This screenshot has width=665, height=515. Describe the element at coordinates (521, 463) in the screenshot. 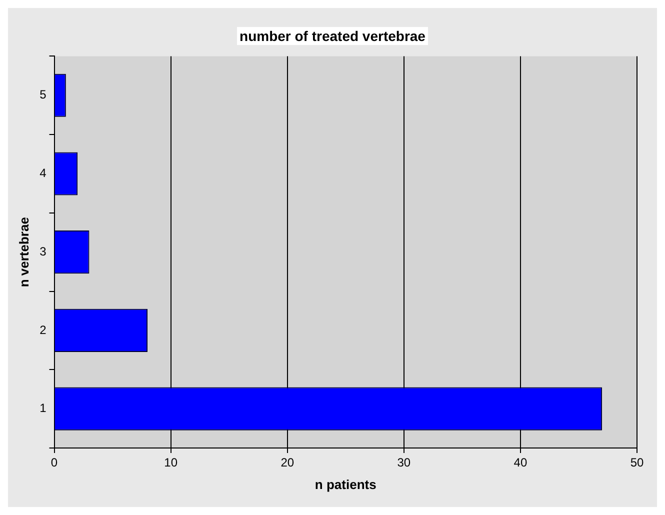

I see `x-tick-label: 40` at that location.